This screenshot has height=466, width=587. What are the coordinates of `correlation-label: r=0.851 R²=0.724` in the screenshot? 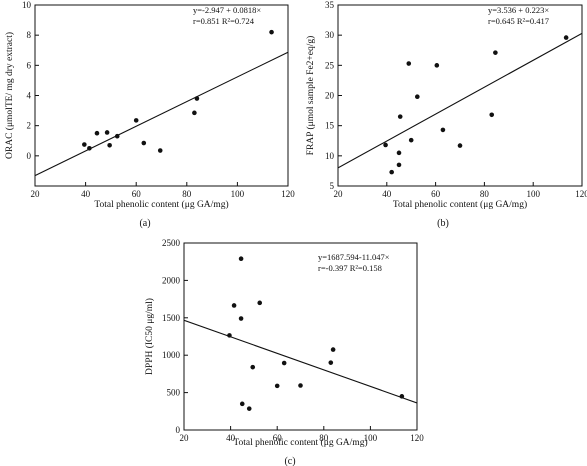 It's located at (224, 21).